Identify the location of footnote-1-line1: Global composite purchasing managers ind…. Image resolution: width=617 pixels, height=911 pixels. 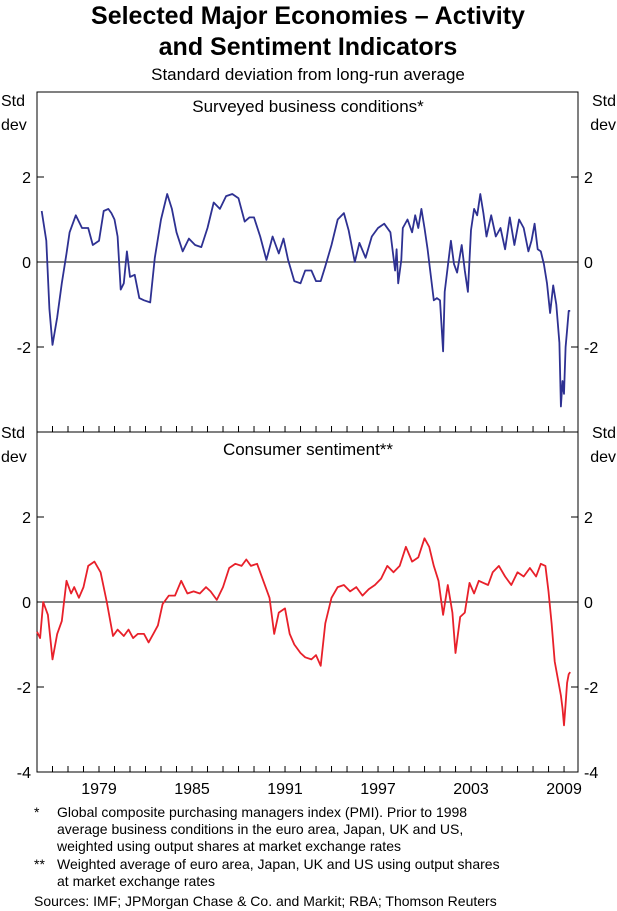
(262, 812).